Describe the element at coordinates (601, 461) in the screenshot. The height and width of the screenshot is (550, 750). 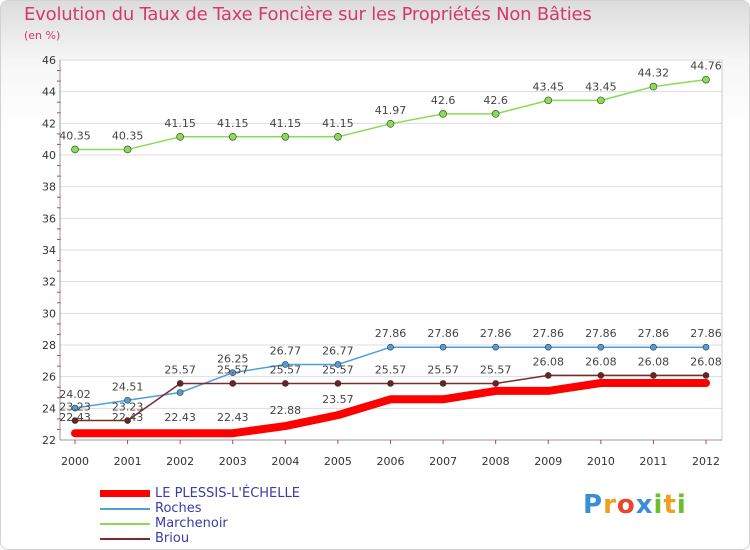
I see `x-tick-label: 2010` at that location.